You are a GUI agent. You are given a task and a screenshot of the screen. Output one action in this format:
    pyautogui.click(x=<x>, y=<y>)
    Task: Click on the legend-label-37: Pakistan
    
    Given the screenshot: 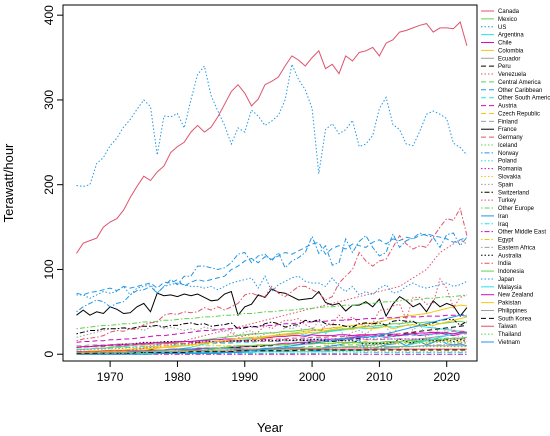 What is the action you would take?
    pyautogui.click(x=509, y=304)
    